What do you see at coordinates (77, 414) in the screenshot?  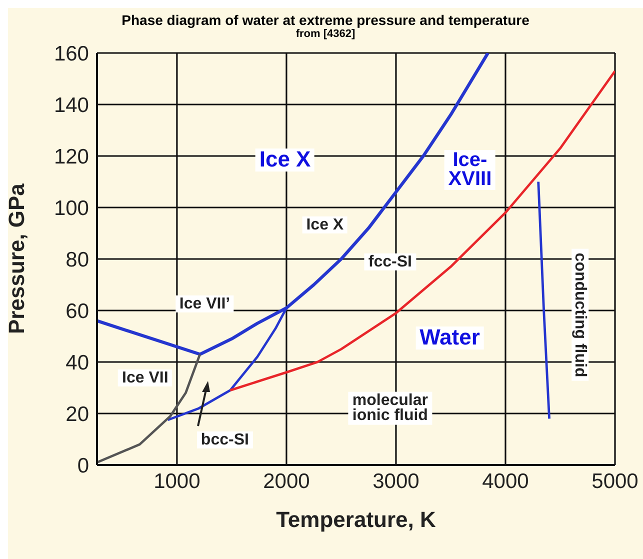 I see `y-tick-label: 20` at bounding box center [77, 414].